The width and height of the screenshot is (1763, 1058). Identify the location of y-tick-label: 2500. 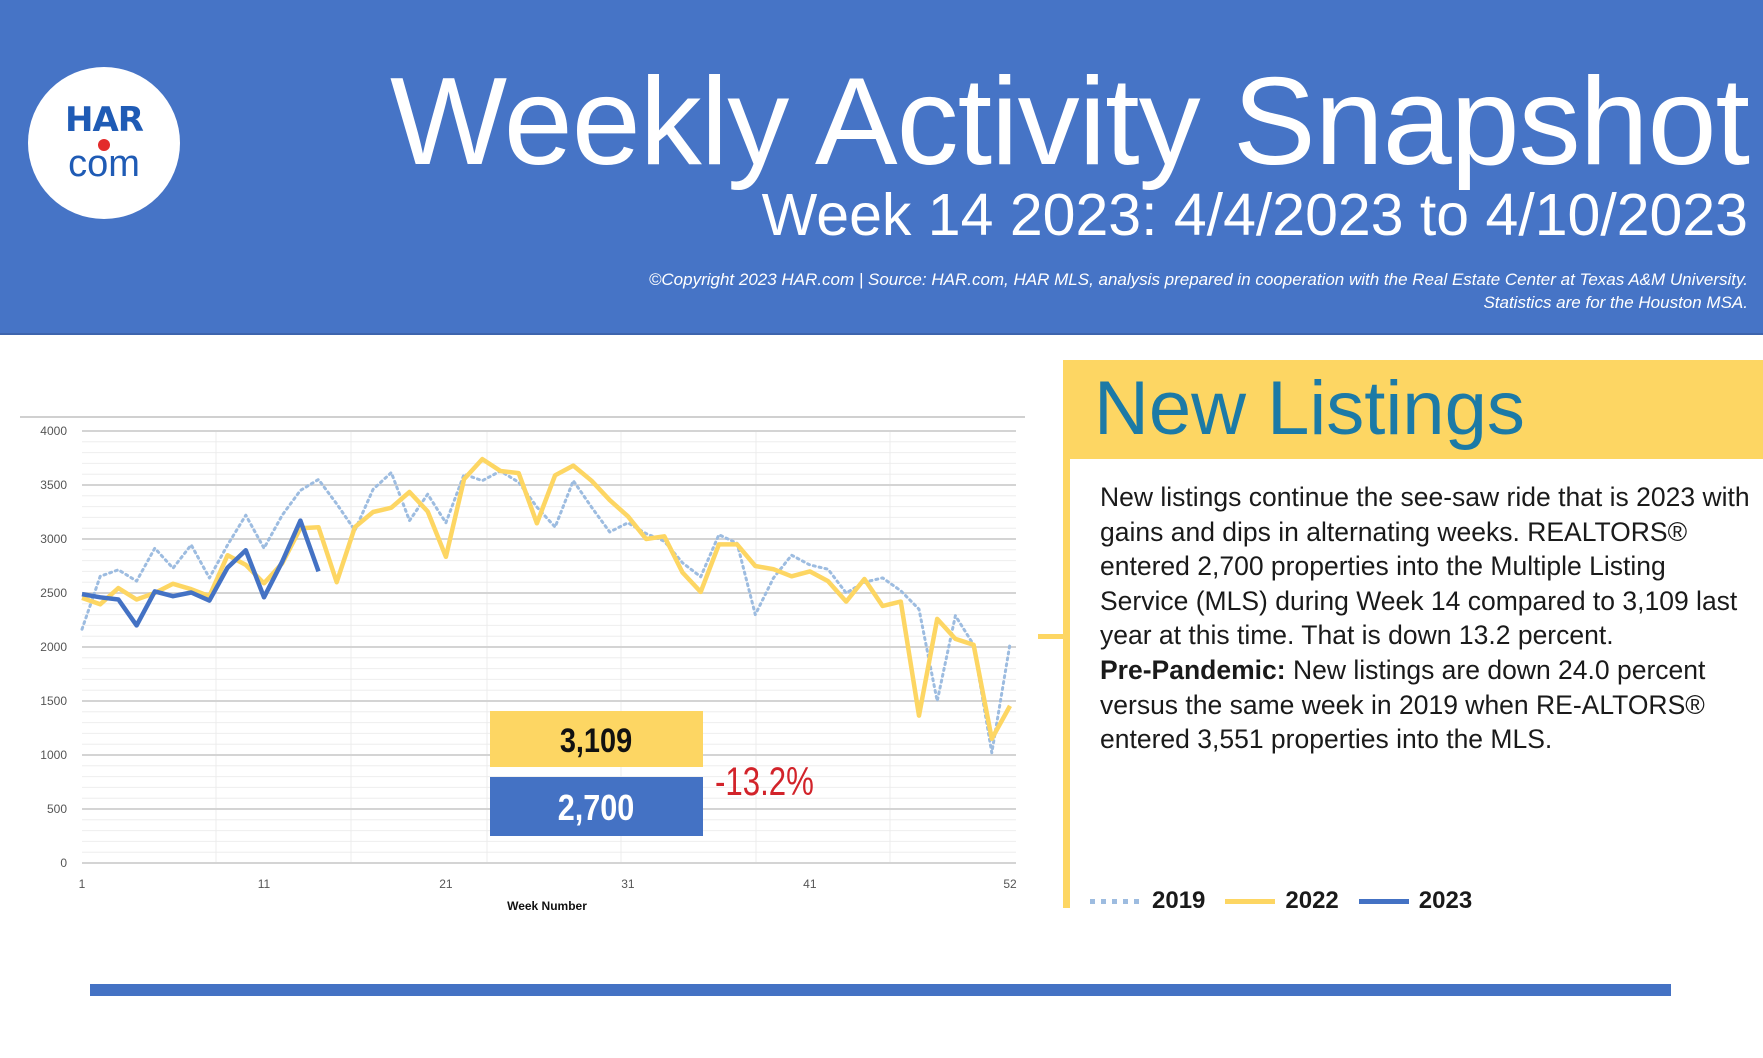
(53, 593).